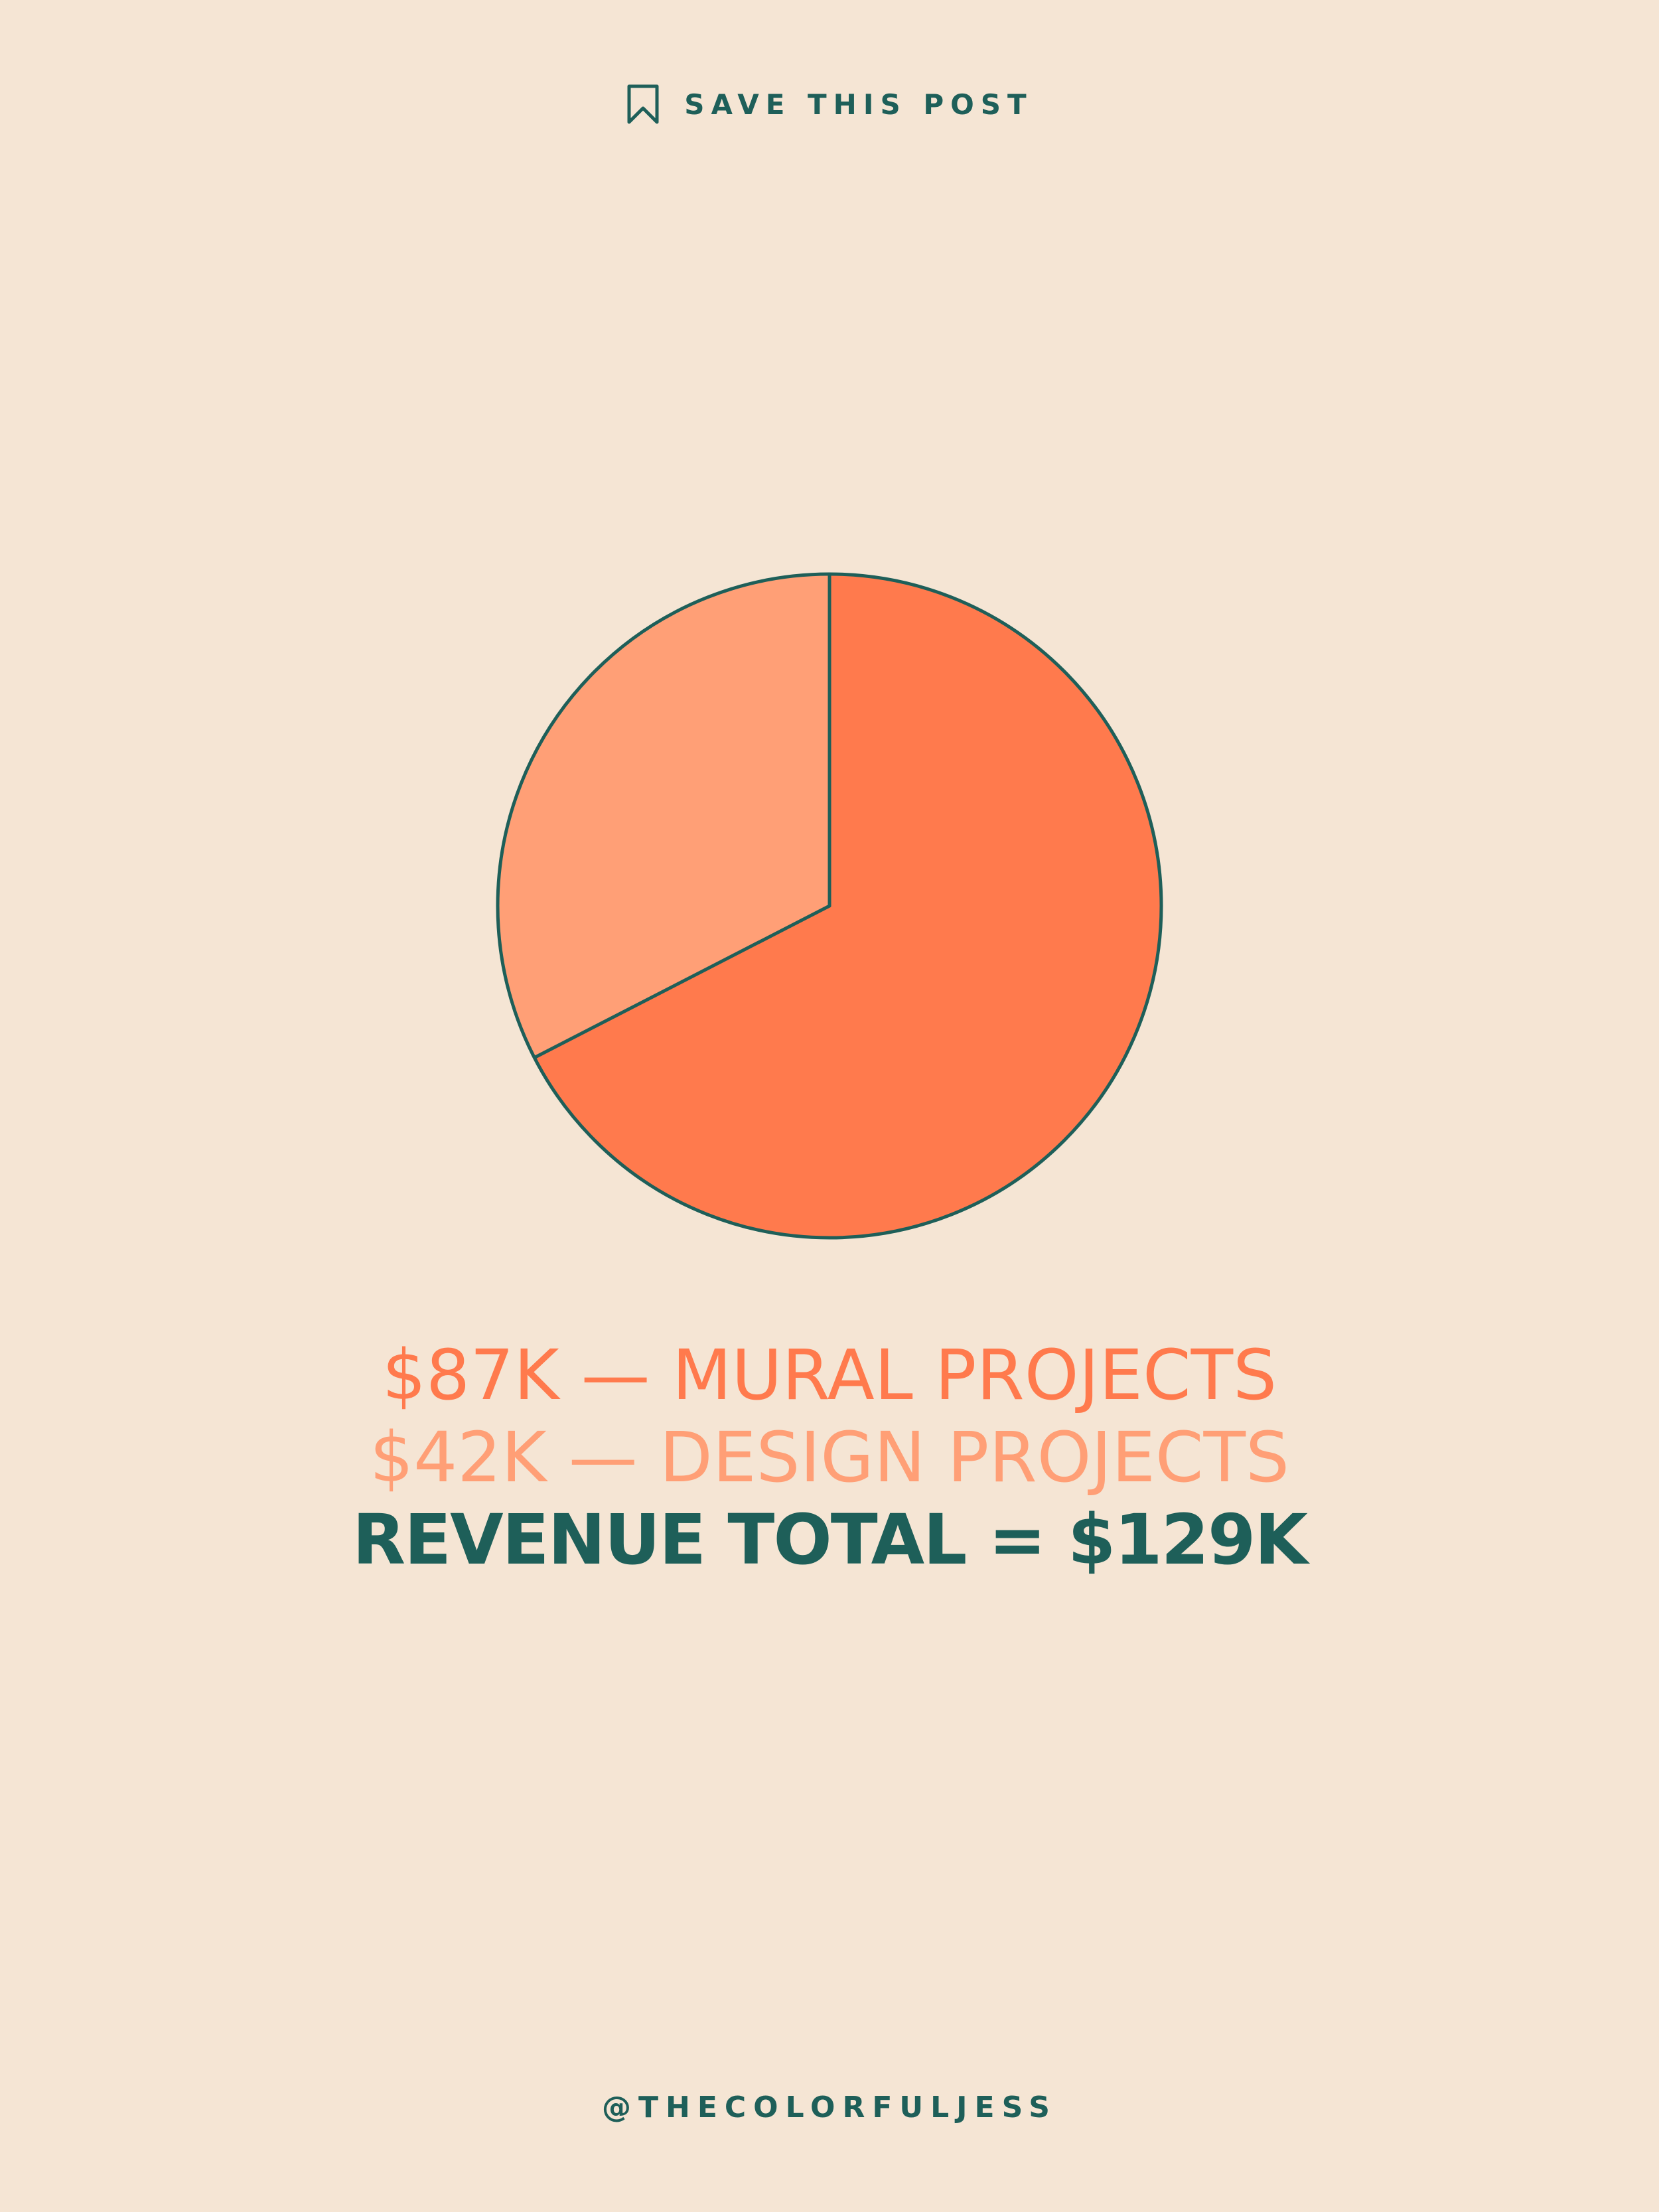 Image resolution: width=1659 pixels, height=2212 pixels. I want to click on pie-slices, so click(829, 906).